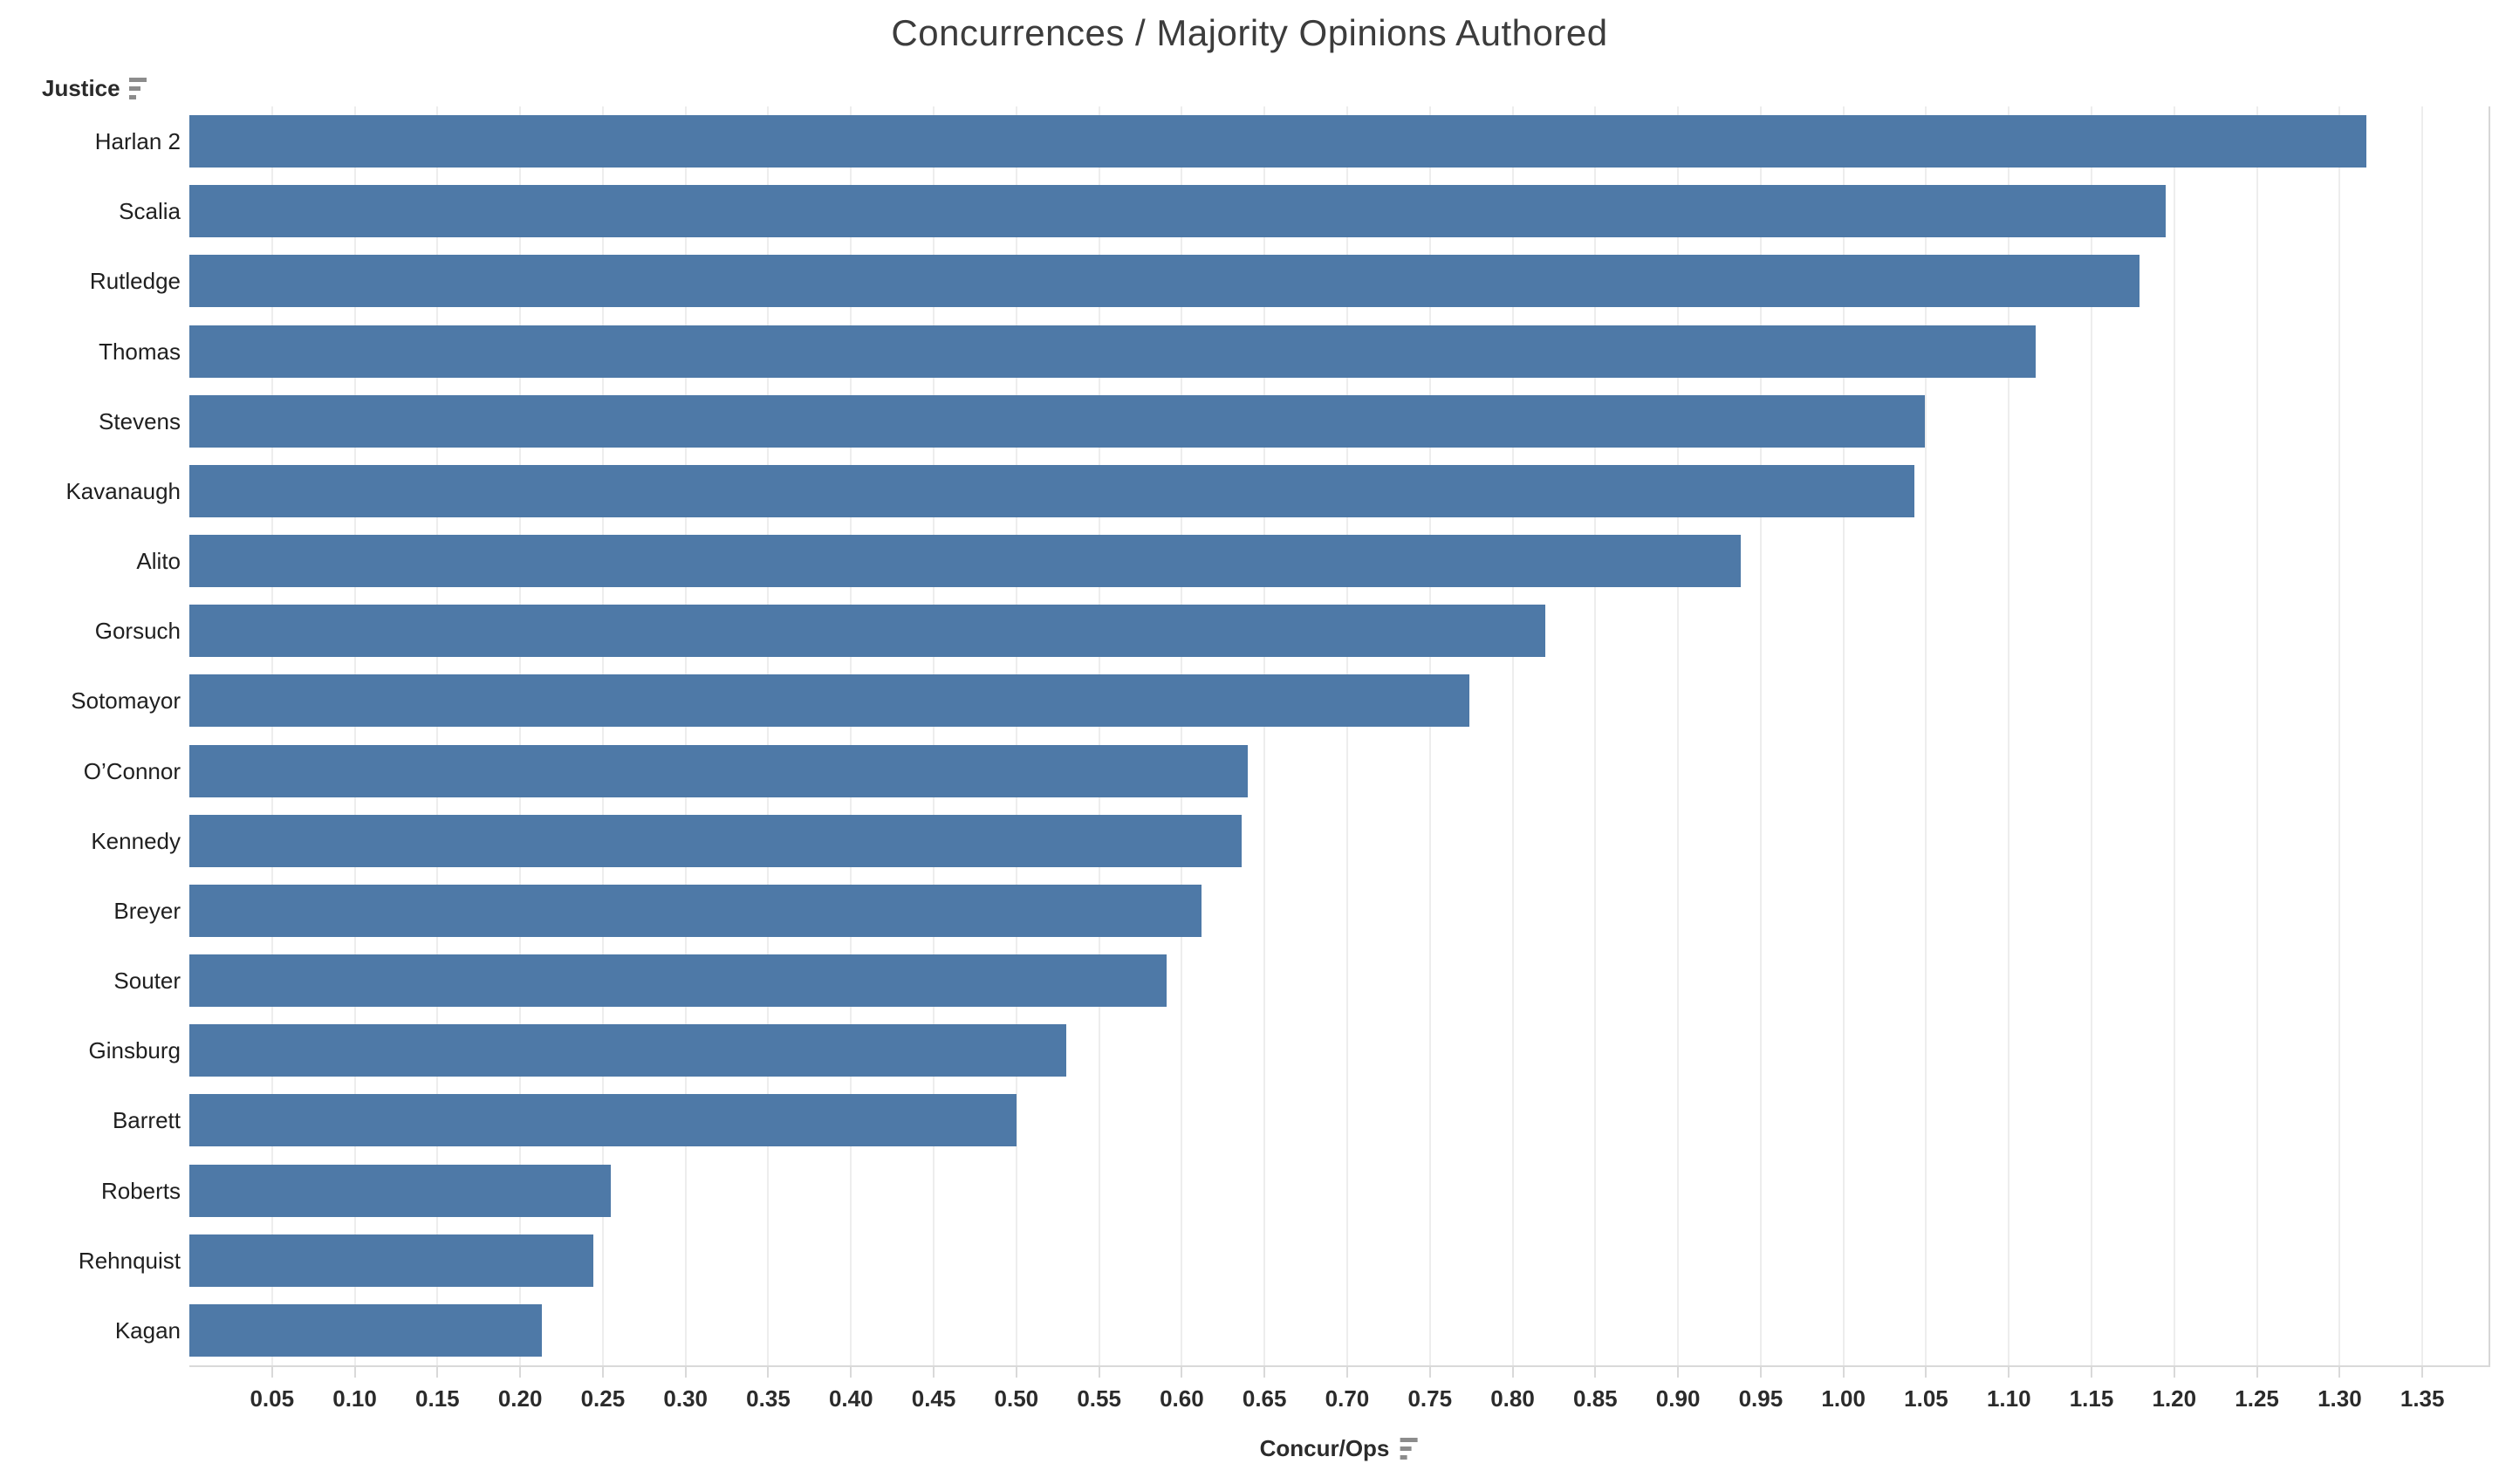  Describe the element at coordinates (1099, 1398) in the screenshot. I see `x-tick-label: 0.55` at that location.